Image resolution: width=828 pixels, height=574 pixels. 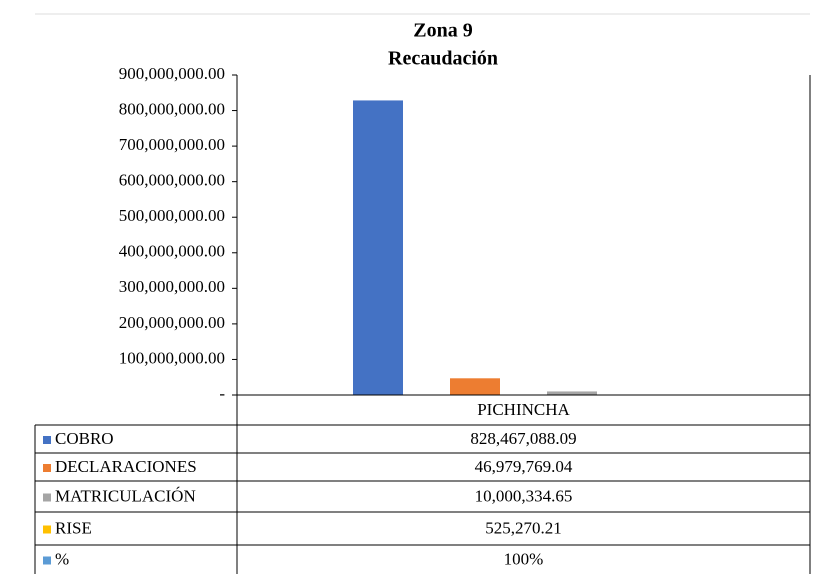 What do you see at coordinates (524, 466) in the screenshot?
I see `data-label: 46,979,769.04` at bounding box center [524, 466].